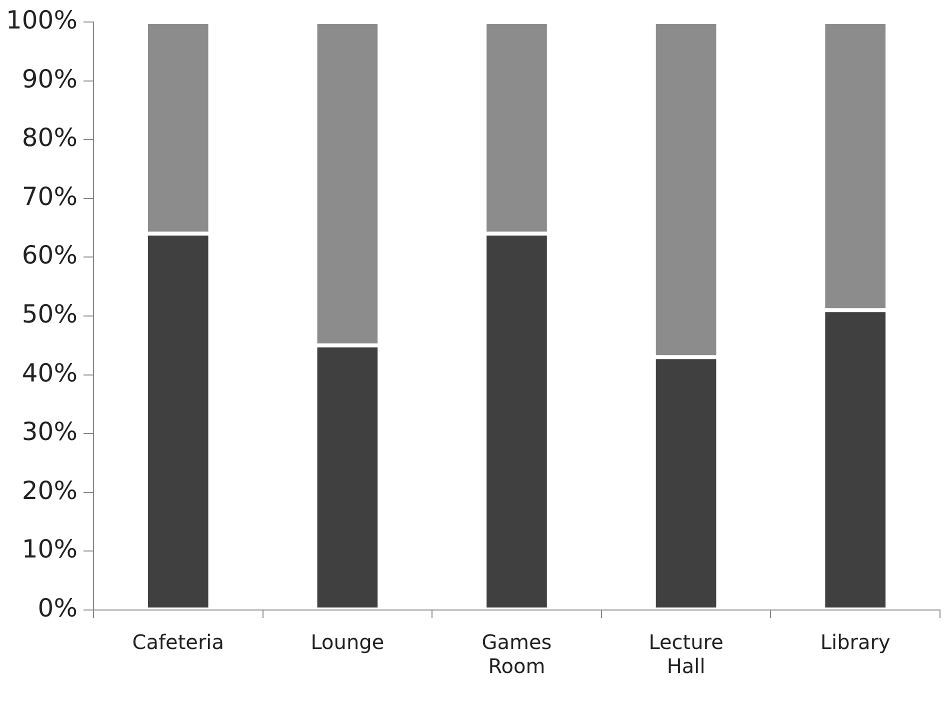 The image size is (950, 704). Describe the element at coordinates (50, 490) in the screenshot. I see `y-tick-label: 20%` at that location.